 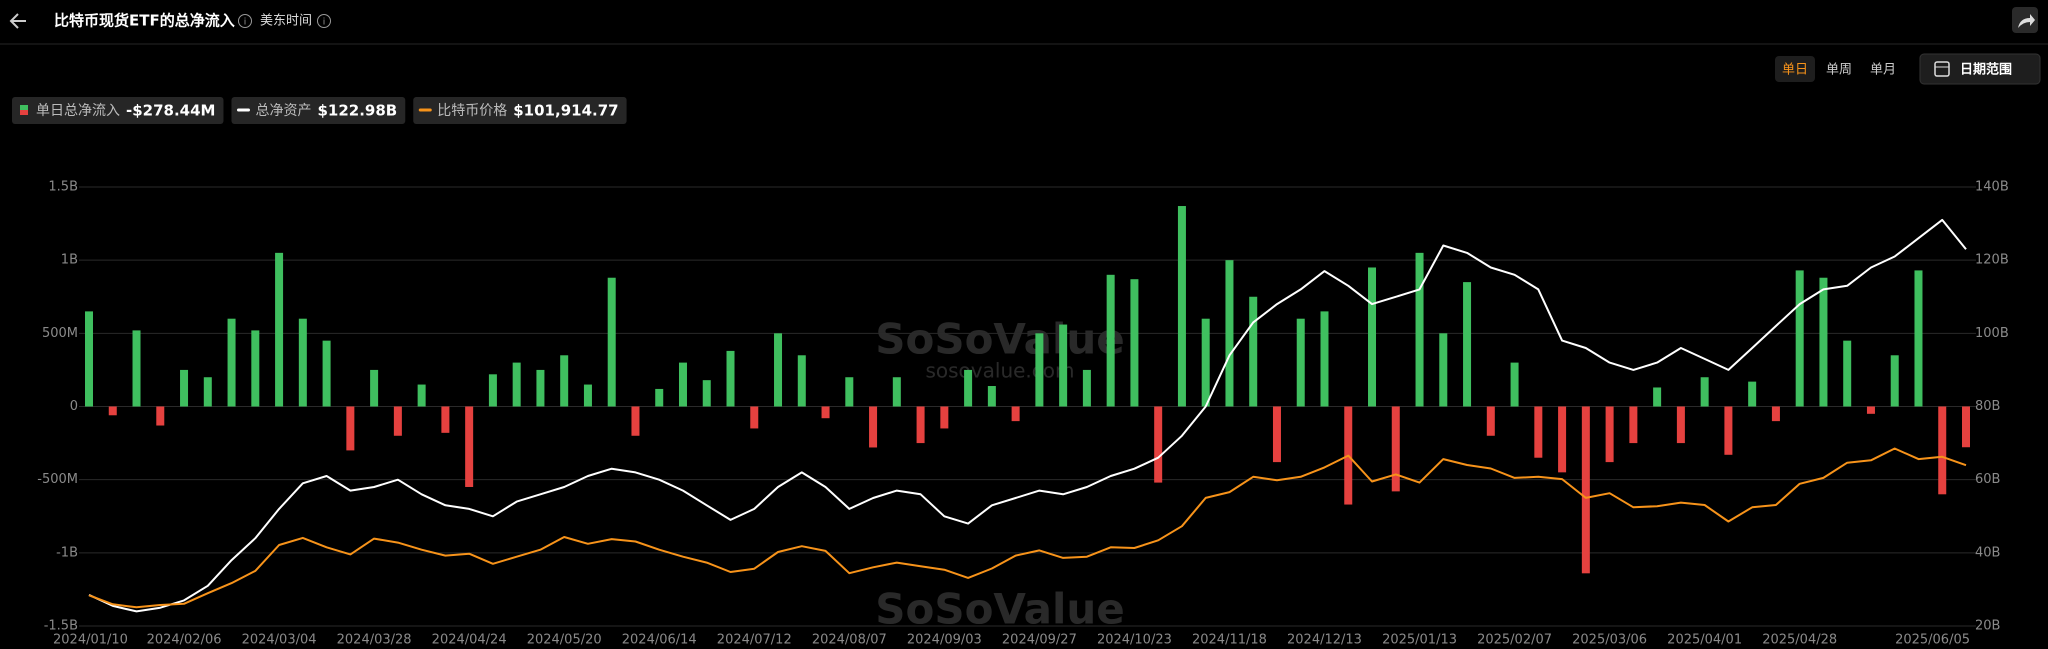 I want to click on info-i: i, so click(x=245, y=23).